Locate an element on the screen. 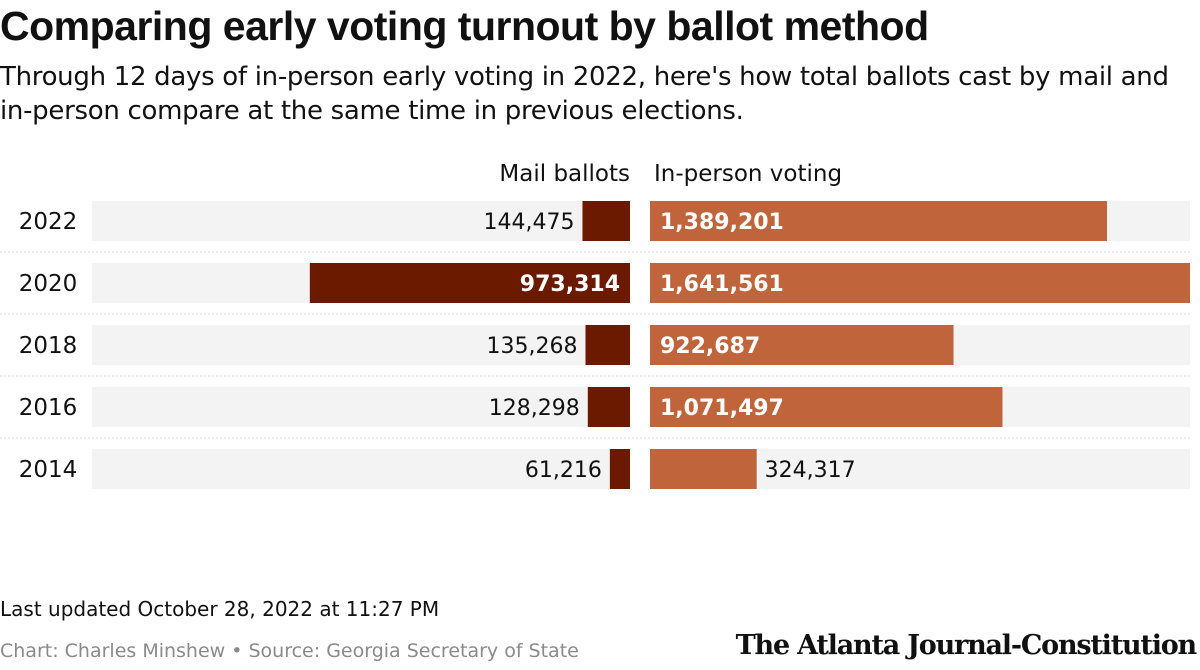  column-header-mail: Mail ballots is located at coordinates (564, 174).